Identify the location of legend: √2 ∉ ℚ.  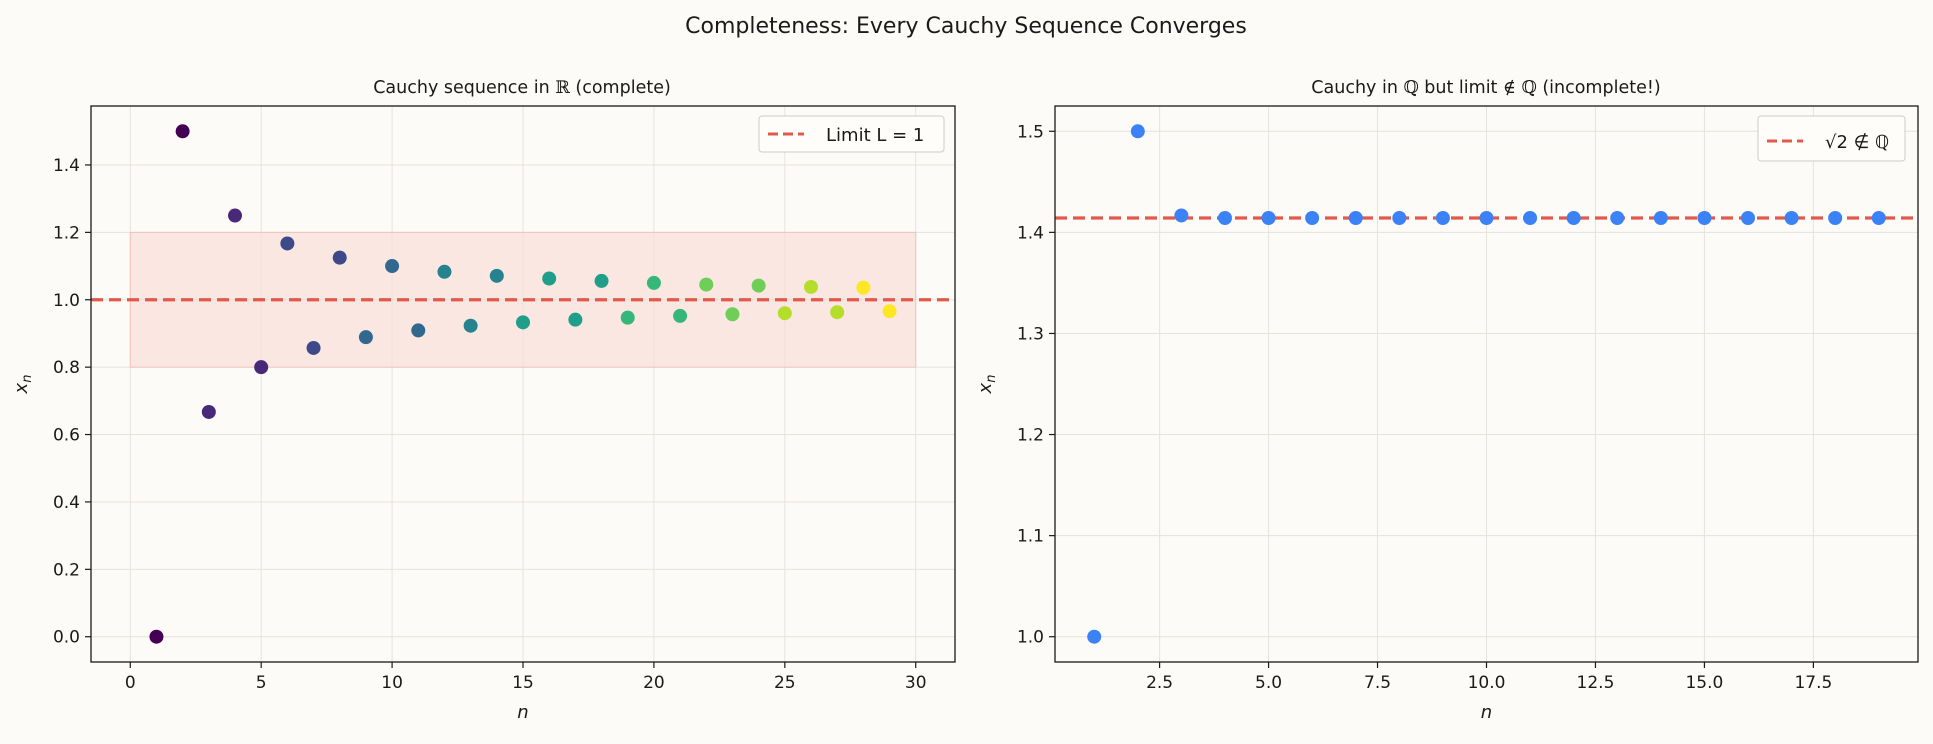
(1831, 138).